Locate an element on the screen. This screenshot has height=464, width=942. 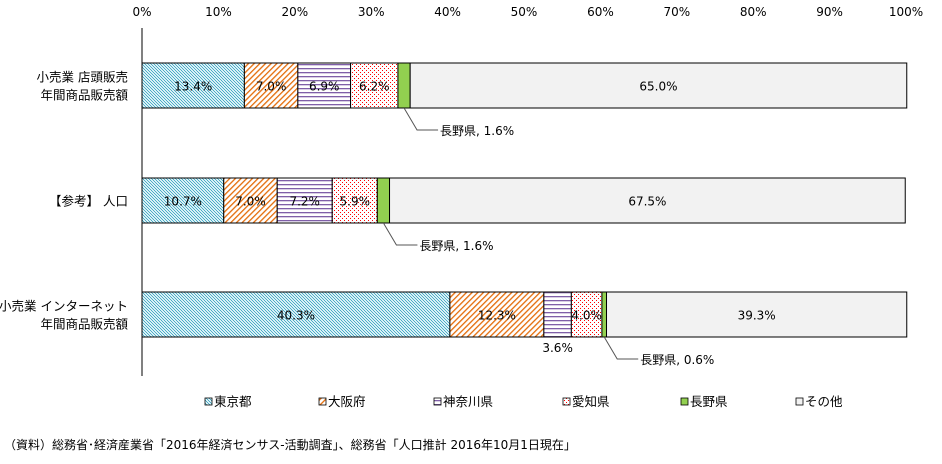
data-label: 13.4% is located at coordinates (193, 87).